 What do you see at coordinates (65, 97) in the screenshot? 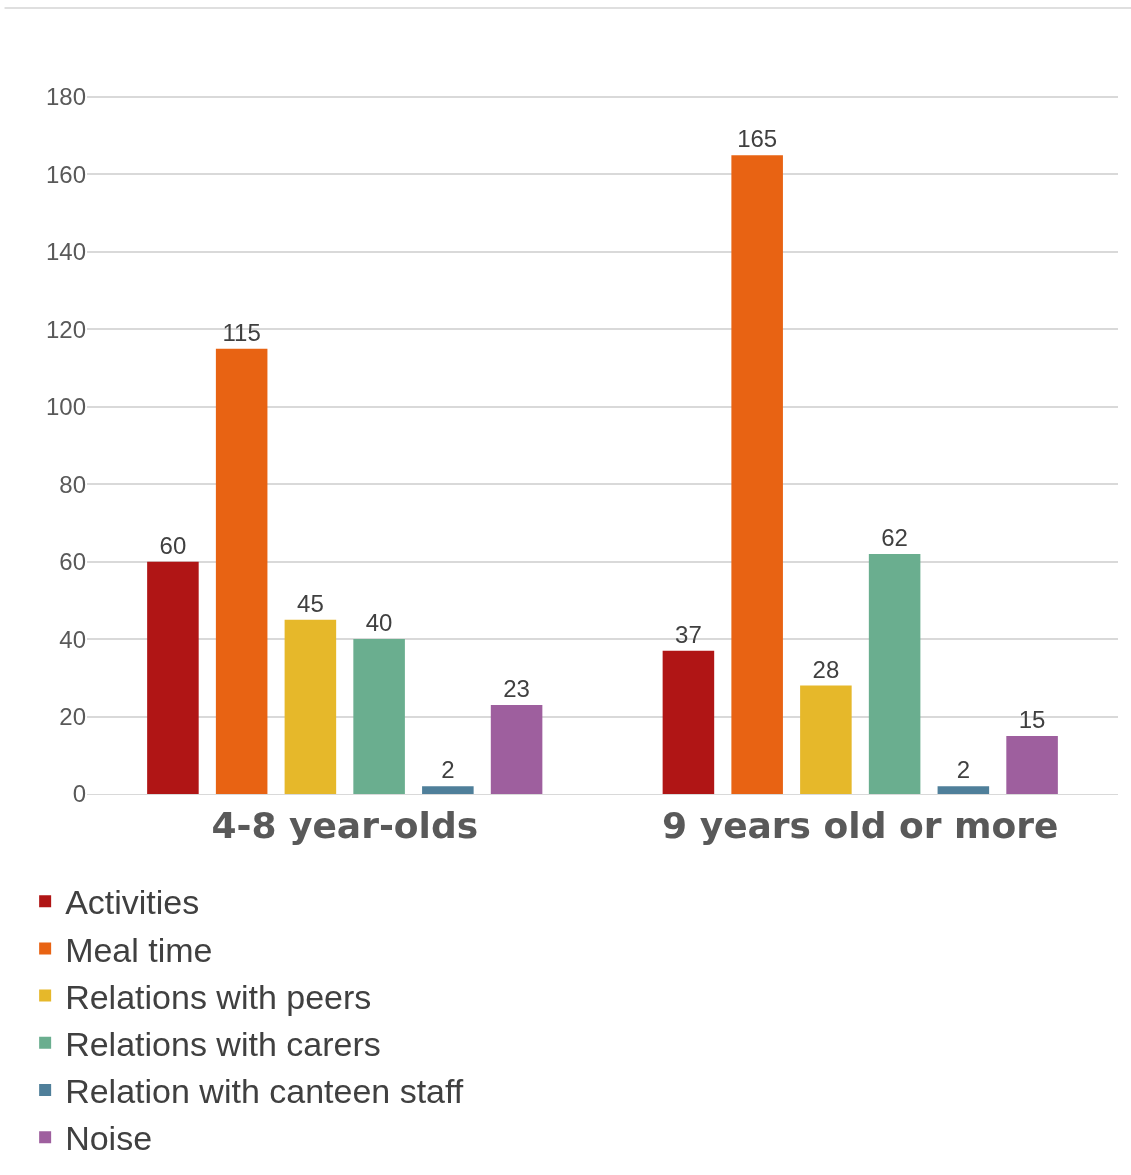
I see `y-tick-label: 180` at bounding box center [65, 97].